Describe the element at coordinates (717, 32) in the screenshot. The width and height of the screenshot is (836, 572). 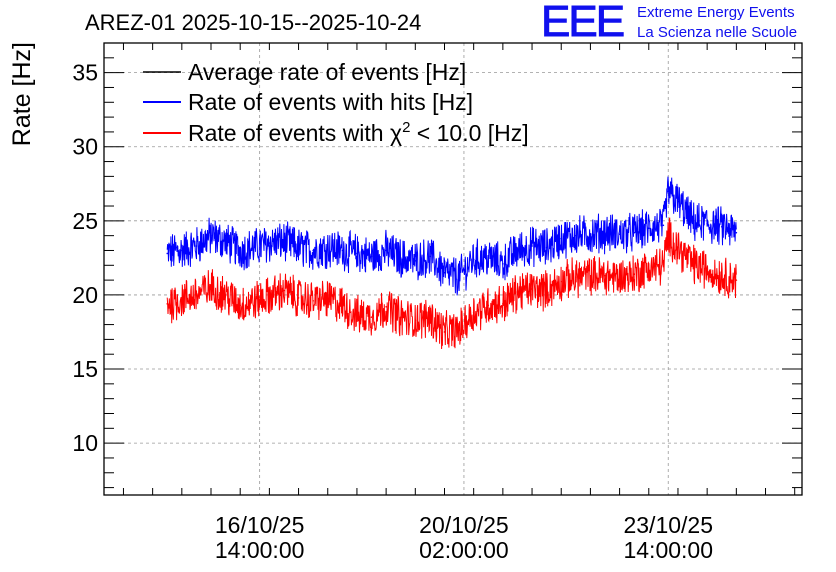
I see `logo-line-2: La Scienza nelle Scuole` at that location.